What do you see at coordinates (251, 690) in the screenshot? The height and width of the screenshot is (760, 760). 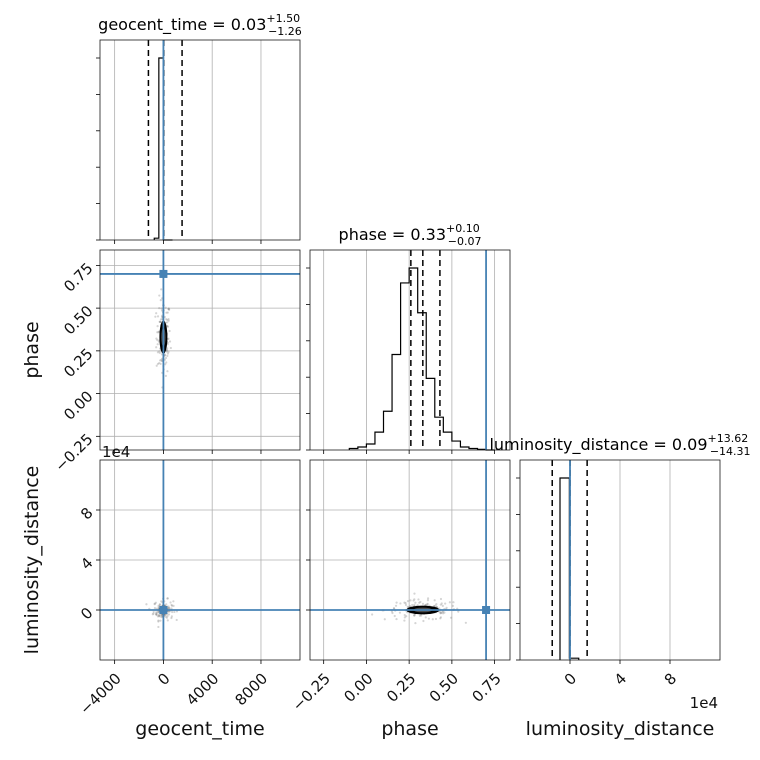 I see `x-tick-label: 8000` at bounding box center [251, 690].